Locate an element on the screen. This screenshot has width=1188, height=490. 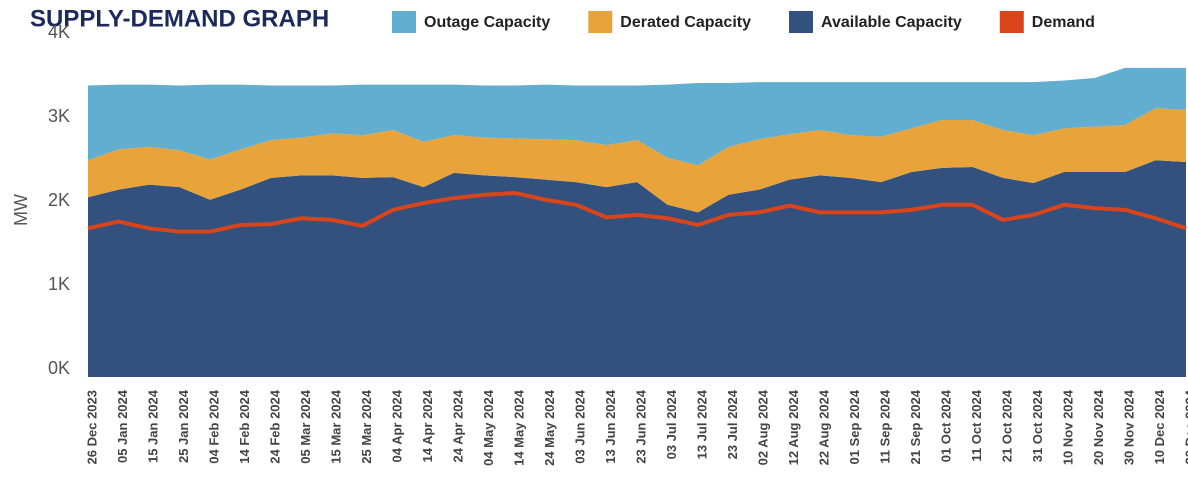
legend-label: Demand is located at coordinates (1063, 22).